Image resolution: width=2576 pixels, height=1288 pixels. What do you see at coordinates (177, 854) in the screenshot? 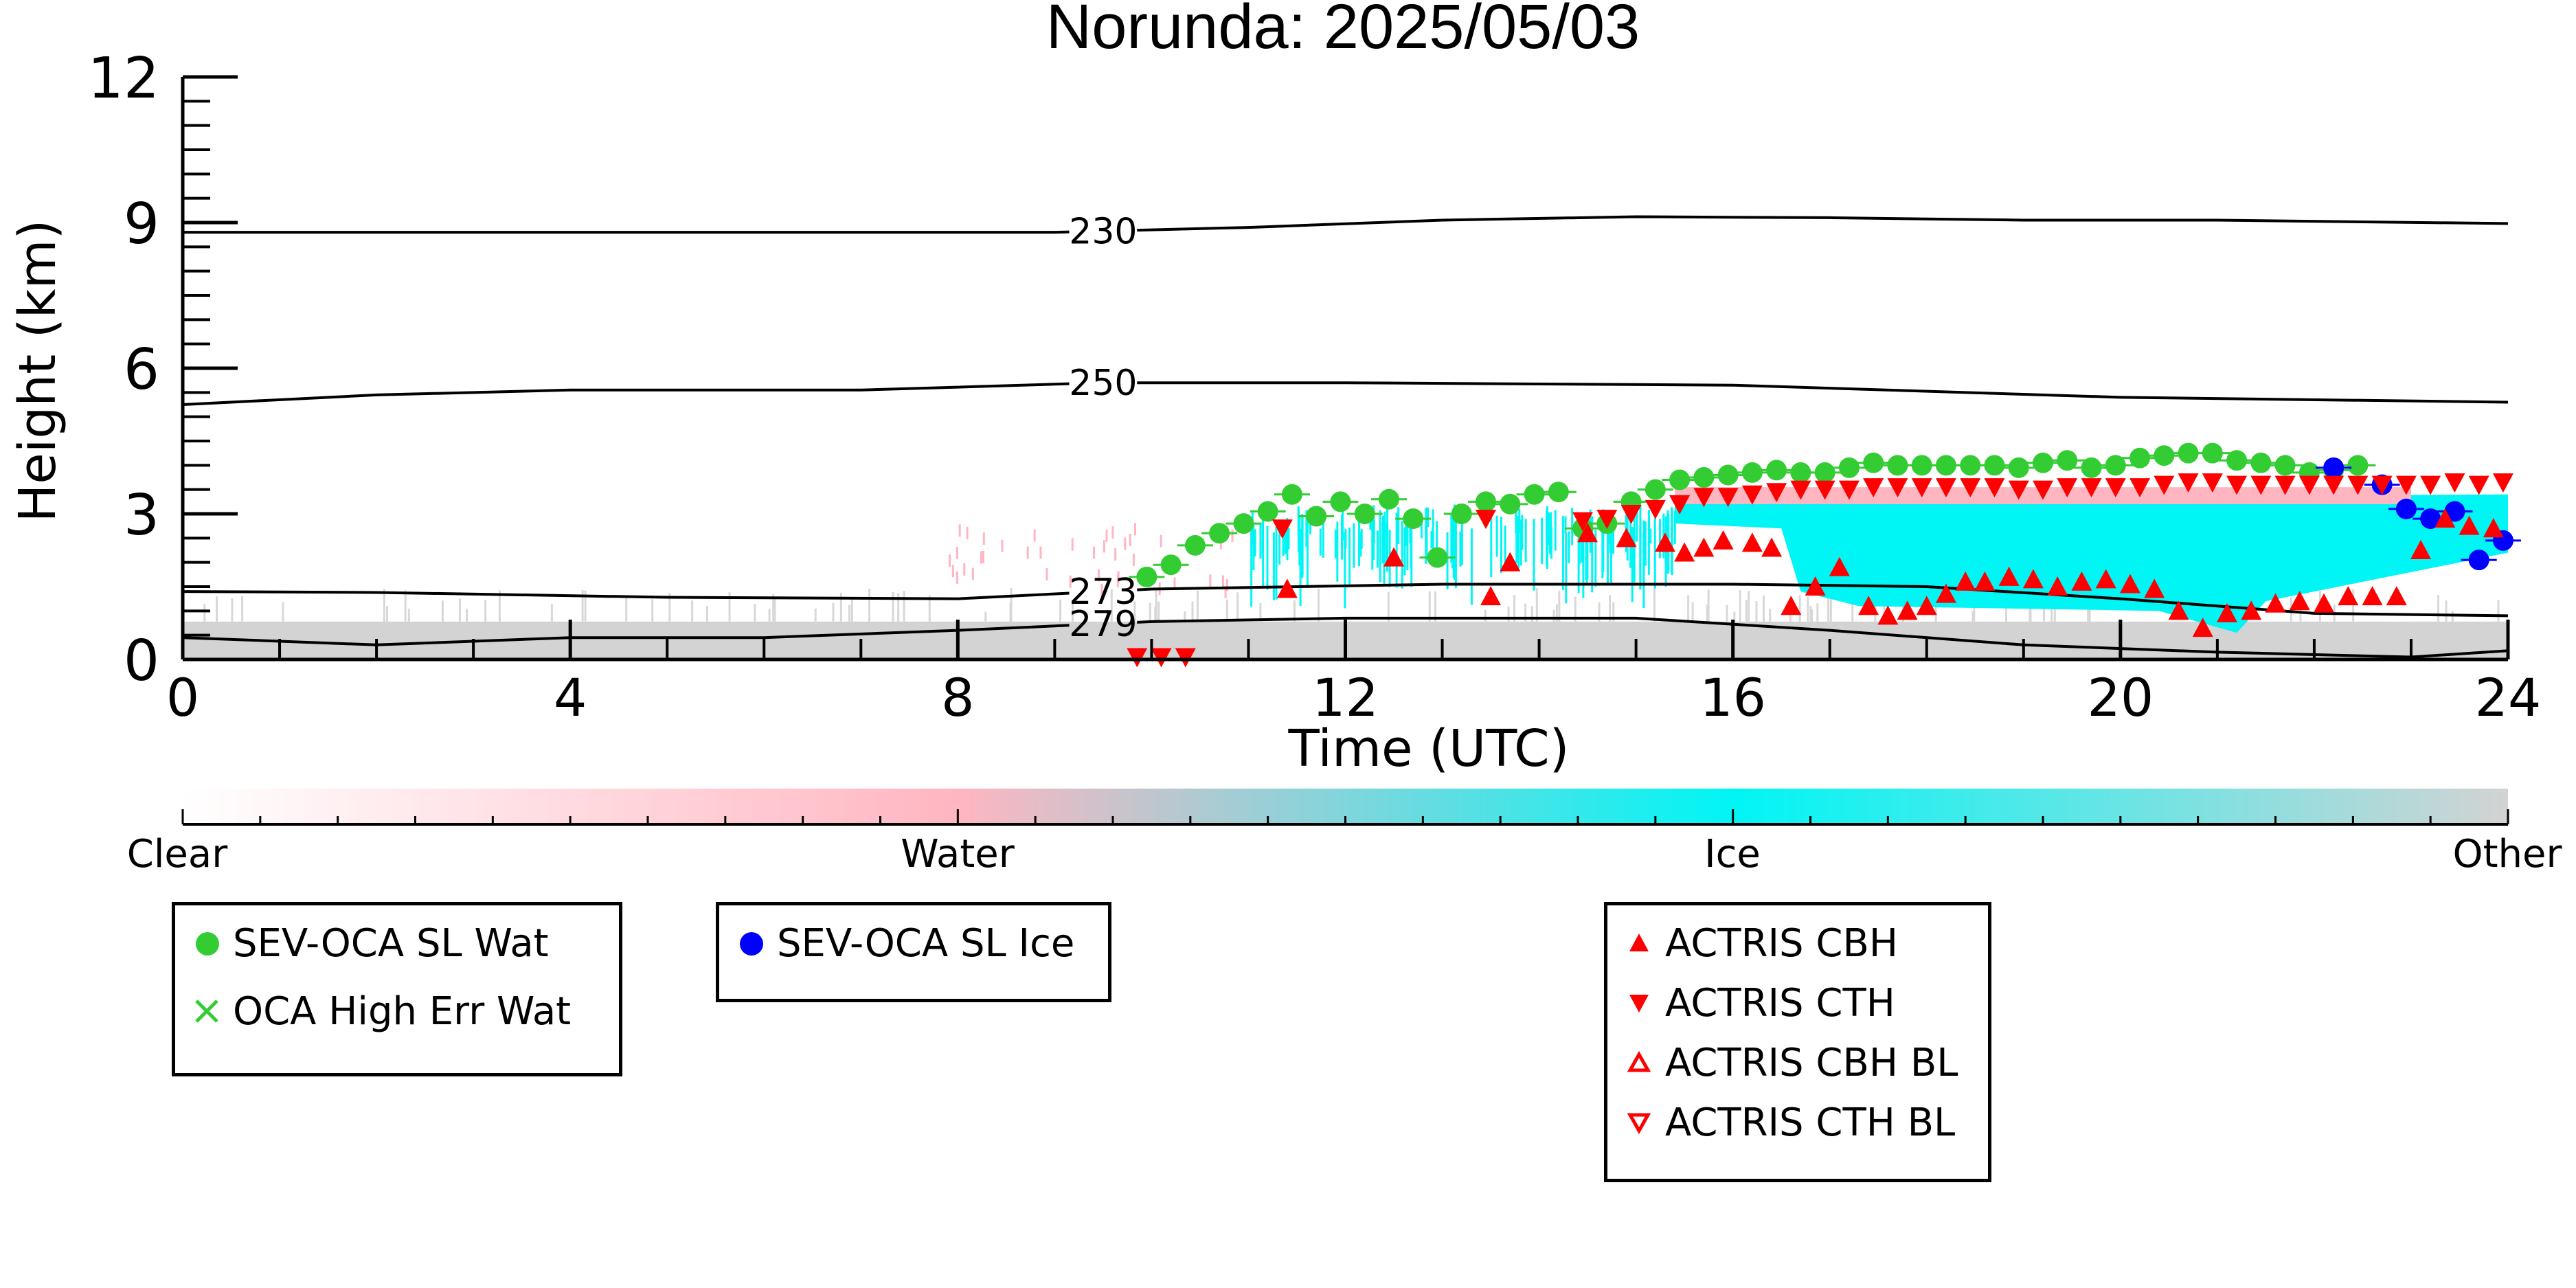
I see `colorbar-label-clear: Clear` at bounding box center [177, 854].